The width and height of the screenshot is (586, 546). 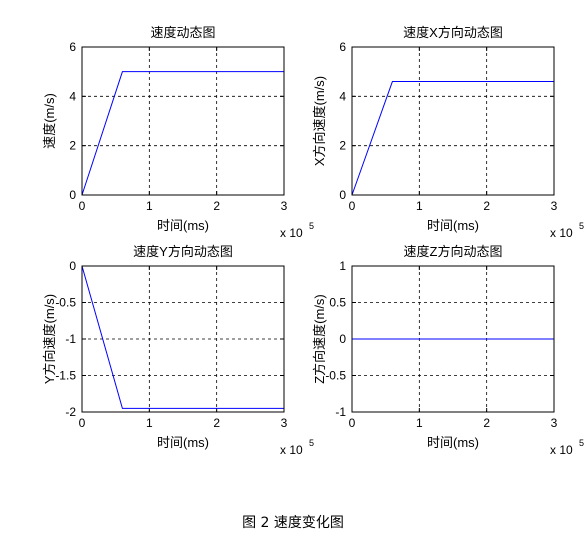 What do you see at coordinates (453, 32) in the screenshot?
I see `chart-title: 速度X方向动态图` at bounding box center [453, 32].